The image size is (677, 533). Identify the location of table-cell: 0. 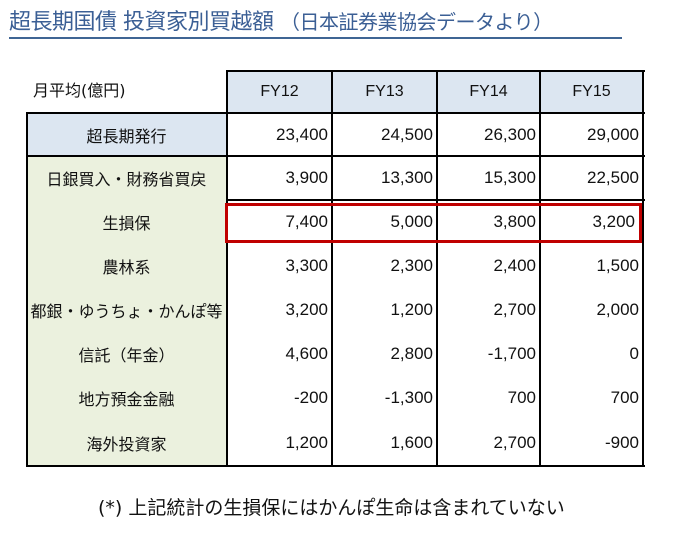
(591, 354).